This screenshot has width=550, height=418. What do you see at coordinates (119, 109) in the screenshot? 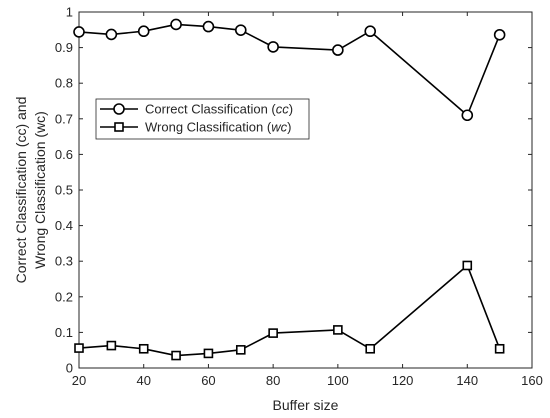
I see `legend-marker-correct` at bounding box center [119, 109].